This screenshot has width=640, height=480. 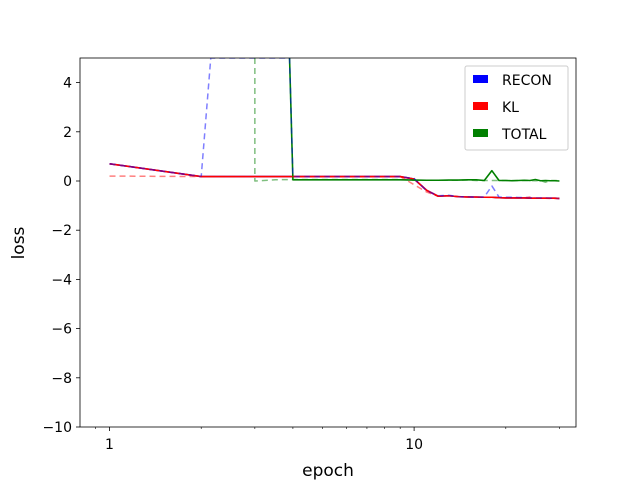 What do you see at coordinates (109, 445) in the screenshot?
I see `x-tick-label: 1` at bounding box center [109, 445].